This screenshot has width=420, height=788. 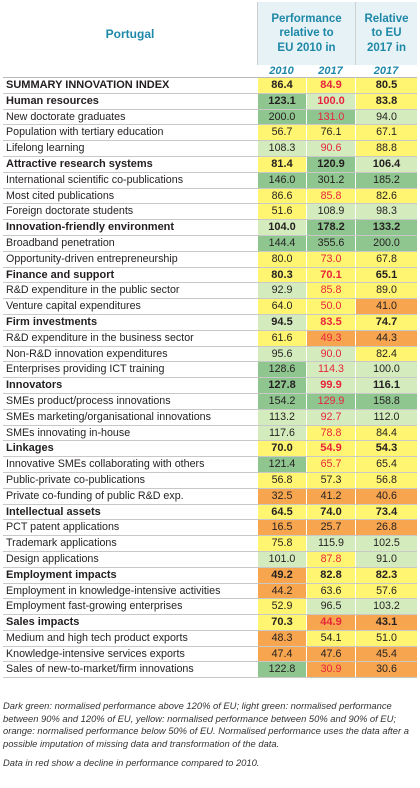 What do you see at coordinates (281, 133) in the screenshot?
I see `value-2010: 56.7` at bounding box center [281, 133].